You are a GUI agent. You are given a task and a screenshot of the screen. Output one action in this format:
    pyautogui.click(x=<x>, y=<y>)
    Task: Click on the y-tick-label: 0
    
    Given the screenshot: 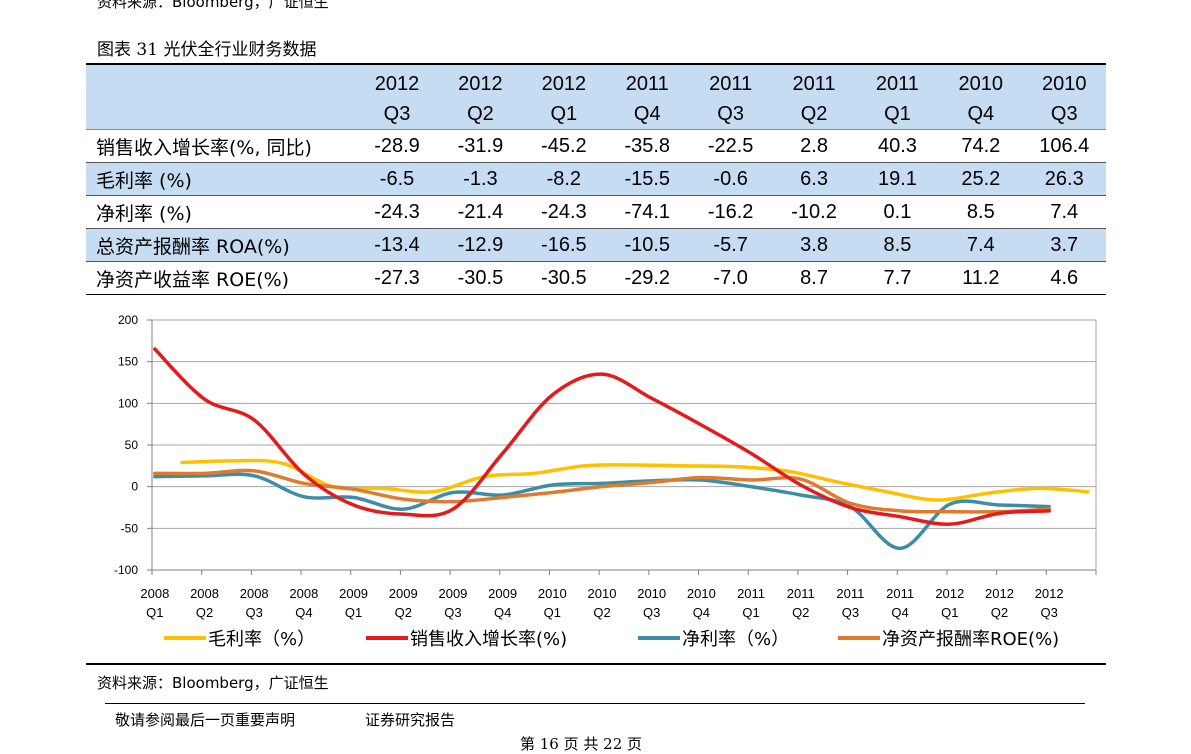 What is the action you would take?
    pyautogui.click(x=134, y=487)
    